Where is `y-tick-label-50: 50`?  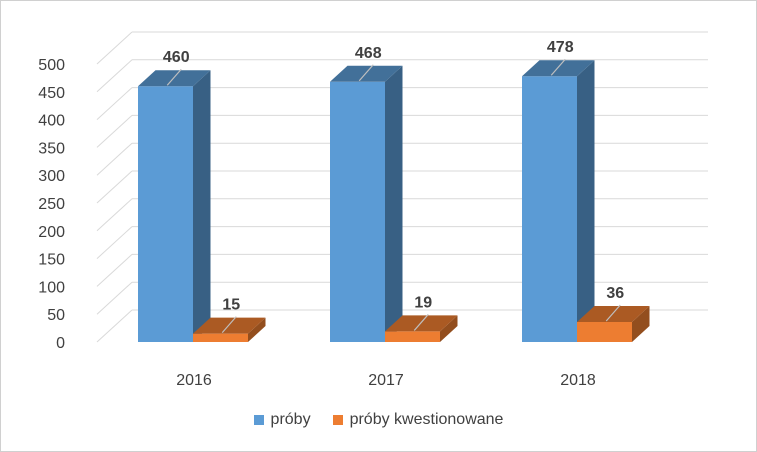
y-tick-label-50: 50 is located at coordinates (56, 315).